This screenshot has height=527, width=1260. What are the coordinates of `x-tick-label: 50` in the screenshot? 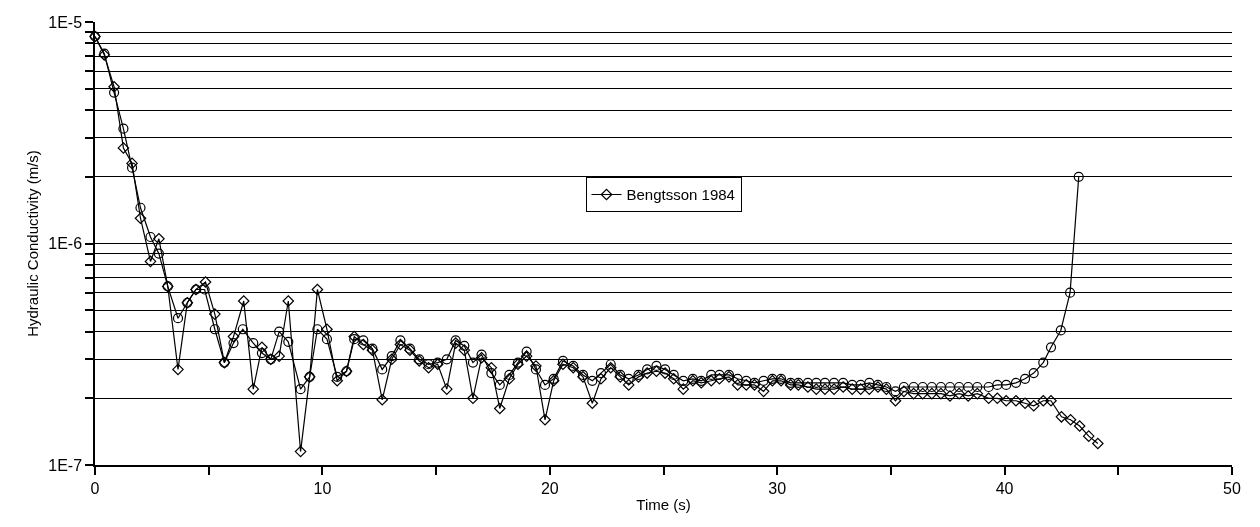 It's located at (1232, 488).